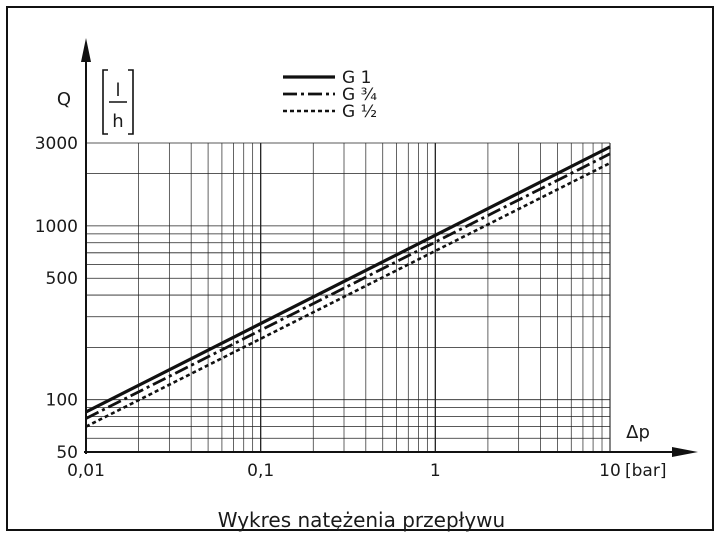 This screenshot has height=539, width=723. Describe the element at coordinates (86, 50) in the screenshot. I see `y-axis-arrow-icon` at that location.